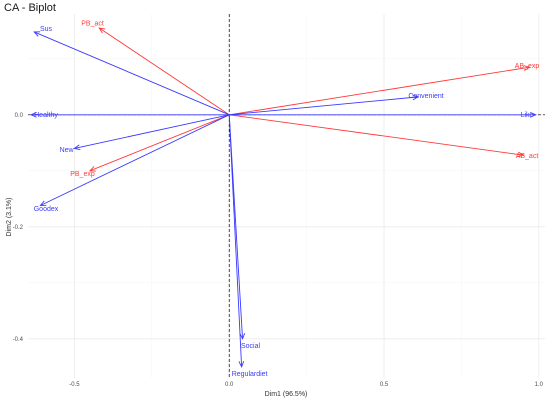  Describe the element at coordinates (251, 346) in the screenshot. I see `arrow-label: Social` at that location.